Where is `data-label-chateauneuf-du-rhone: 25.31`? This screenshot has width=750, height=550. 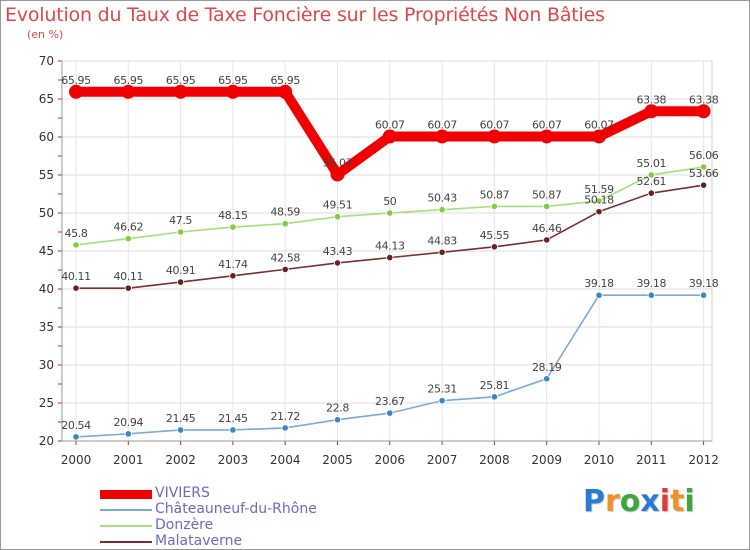
data-label-chateauneuf-du-rhone: 25.31 is located at coordinates (442, 389).